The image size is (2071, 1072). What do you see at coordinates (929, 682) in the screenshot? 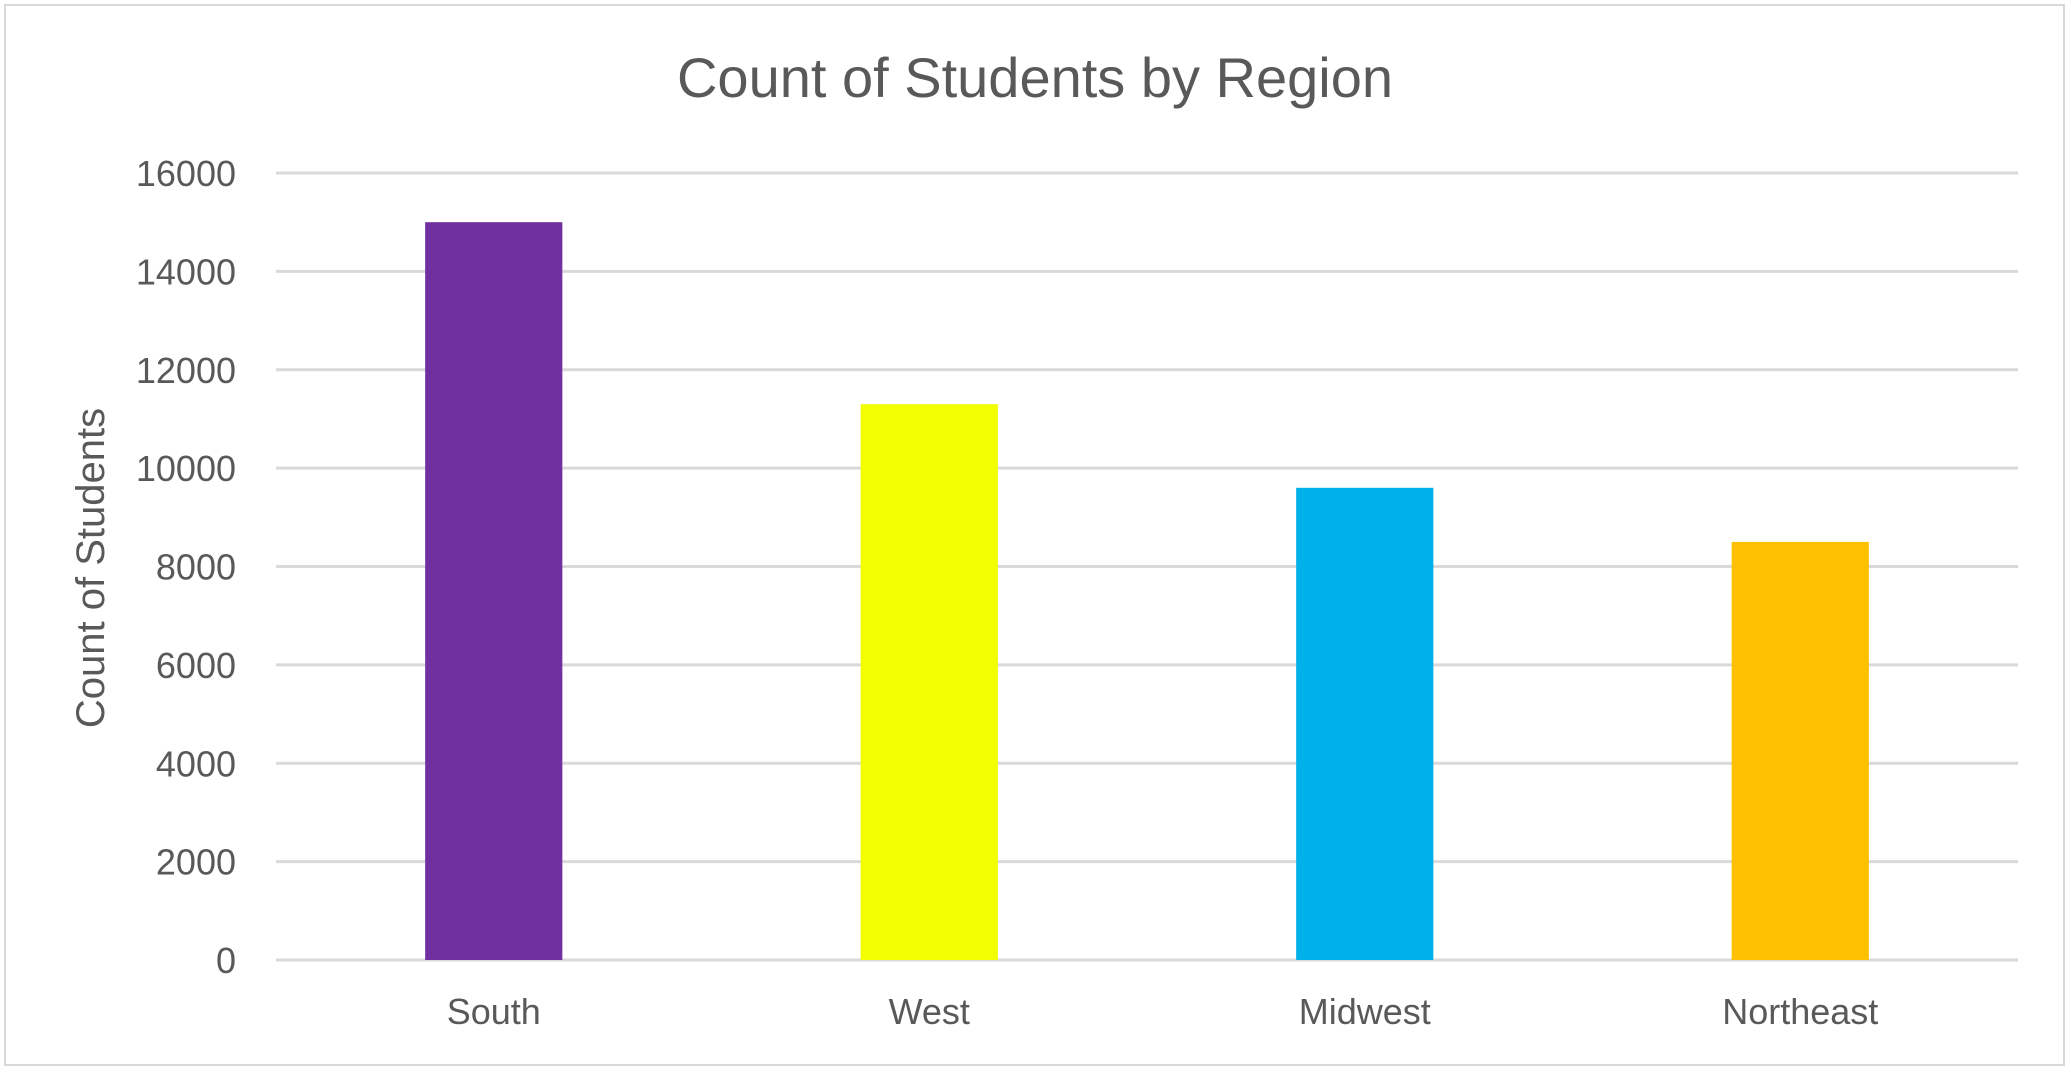
I see `bar-west` at bounding box center [929, 682].